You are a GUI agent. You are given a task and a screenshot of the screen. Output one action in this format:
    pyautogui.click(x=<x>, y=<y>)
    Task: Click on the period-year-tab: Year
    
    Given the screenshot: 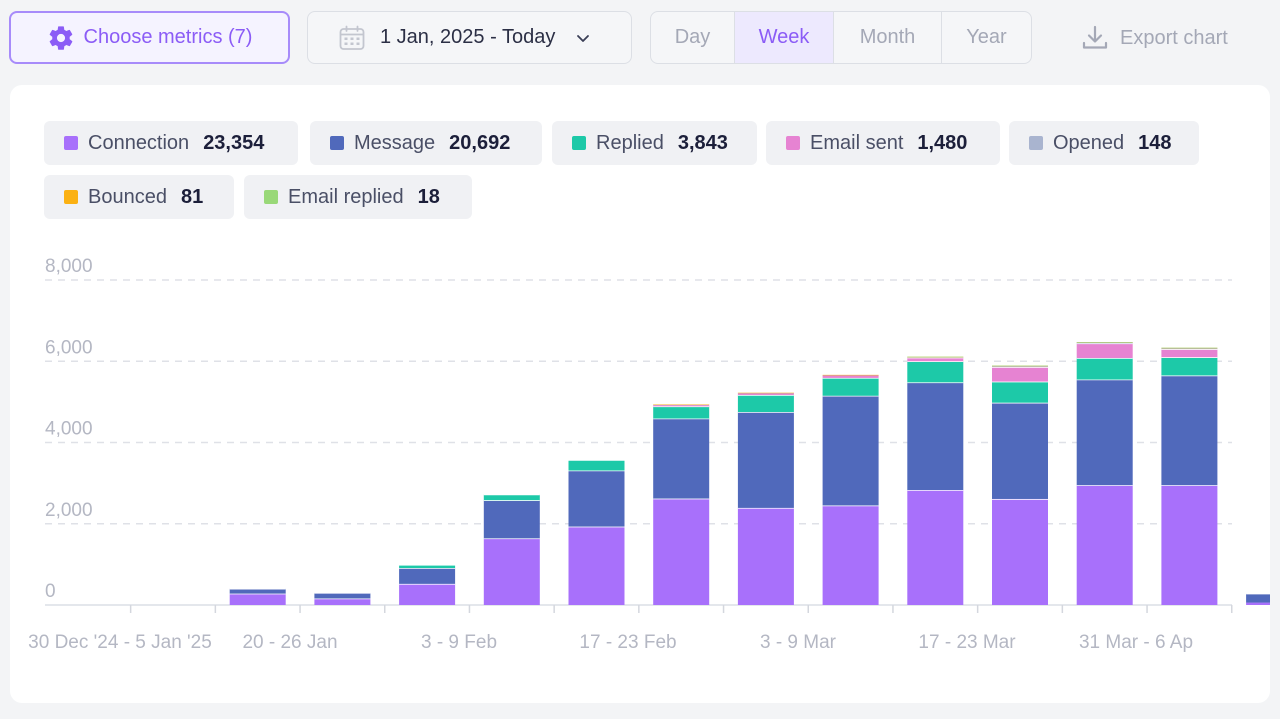 What is the action you would take?
    pyautogui.click(x=986, y=37)
    